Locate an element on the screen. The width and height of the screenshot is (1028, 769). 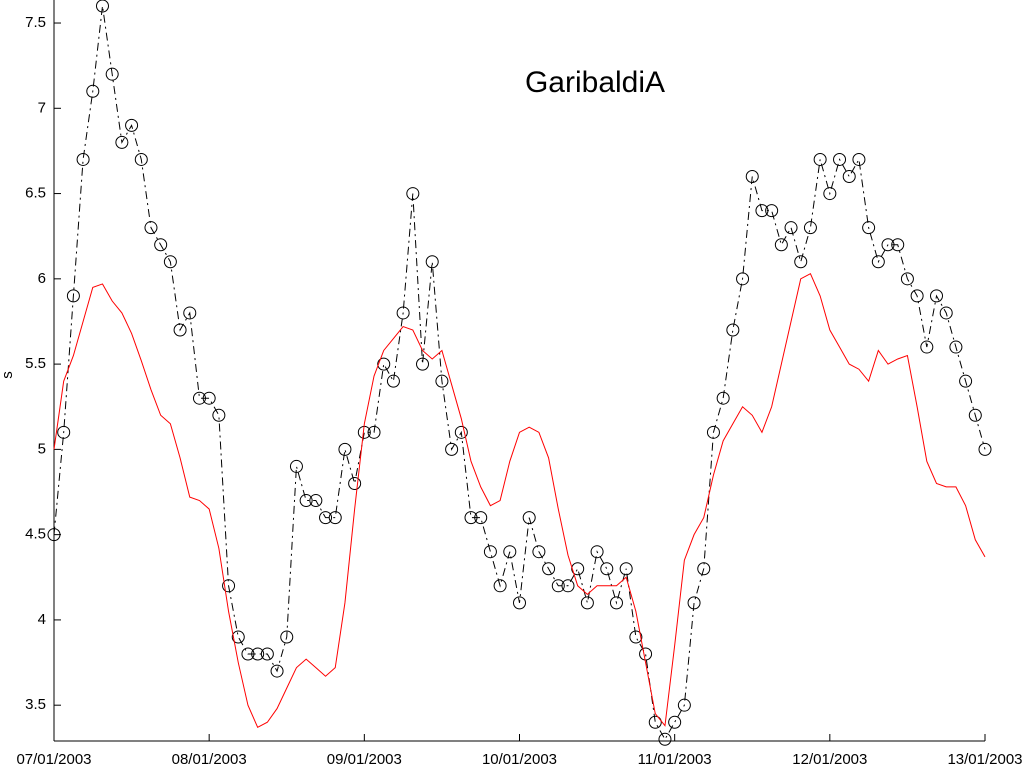
x-tick-label: 10/01/2003 is located at coordinates (519, 759).